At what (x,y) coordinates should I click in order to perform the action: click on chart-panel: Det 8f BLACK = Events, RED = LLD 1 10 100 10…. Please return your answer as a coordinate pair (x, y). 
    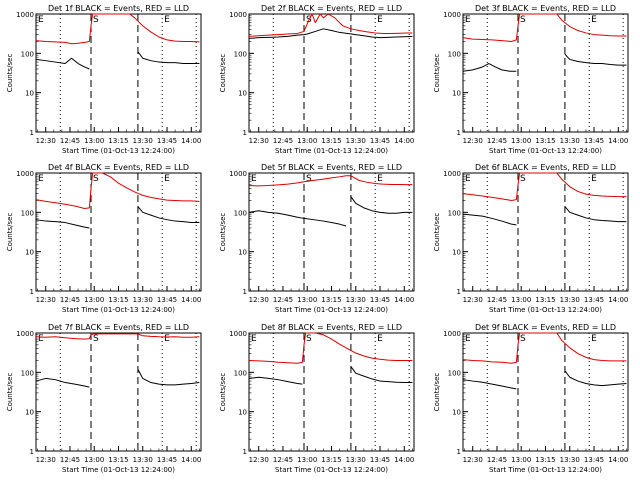
    Looking at the image, I should click on (317, 398).